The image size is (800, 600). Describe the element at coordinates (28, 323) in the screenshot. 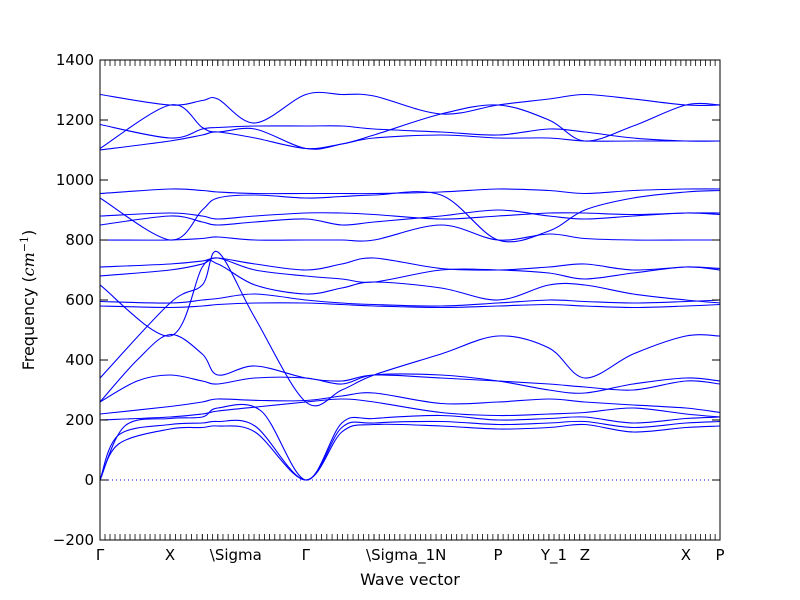

I see `y-axis-label-text: Frequency (` at that location.